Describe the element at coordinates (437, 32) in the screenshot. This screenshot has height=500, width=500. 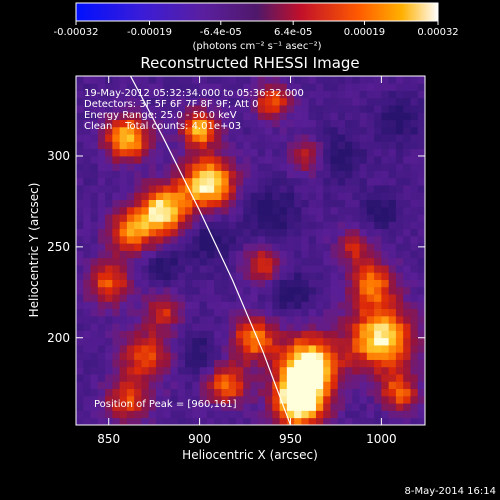
I see `colorbar-tick-label: 0.00032` at that location.